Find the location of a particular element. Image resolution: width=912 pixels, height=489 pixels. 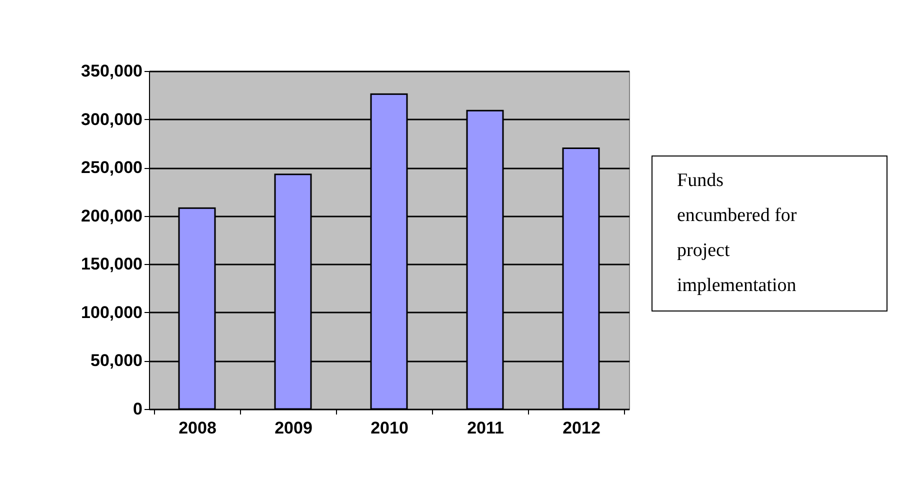

y-tick-label: 250,000 is located at coordinates (111, 168).